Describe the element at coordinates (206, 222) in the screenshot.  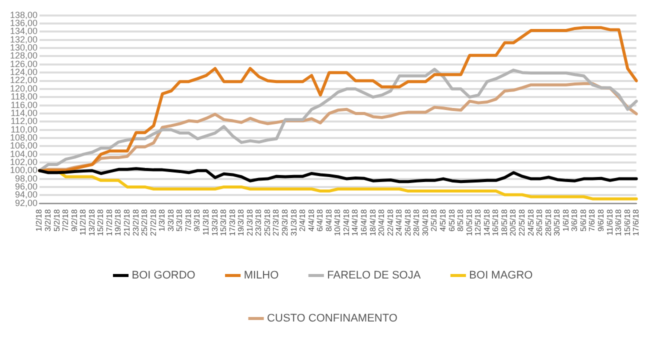
I see `x-tick-label: 11/3/18` at that location.